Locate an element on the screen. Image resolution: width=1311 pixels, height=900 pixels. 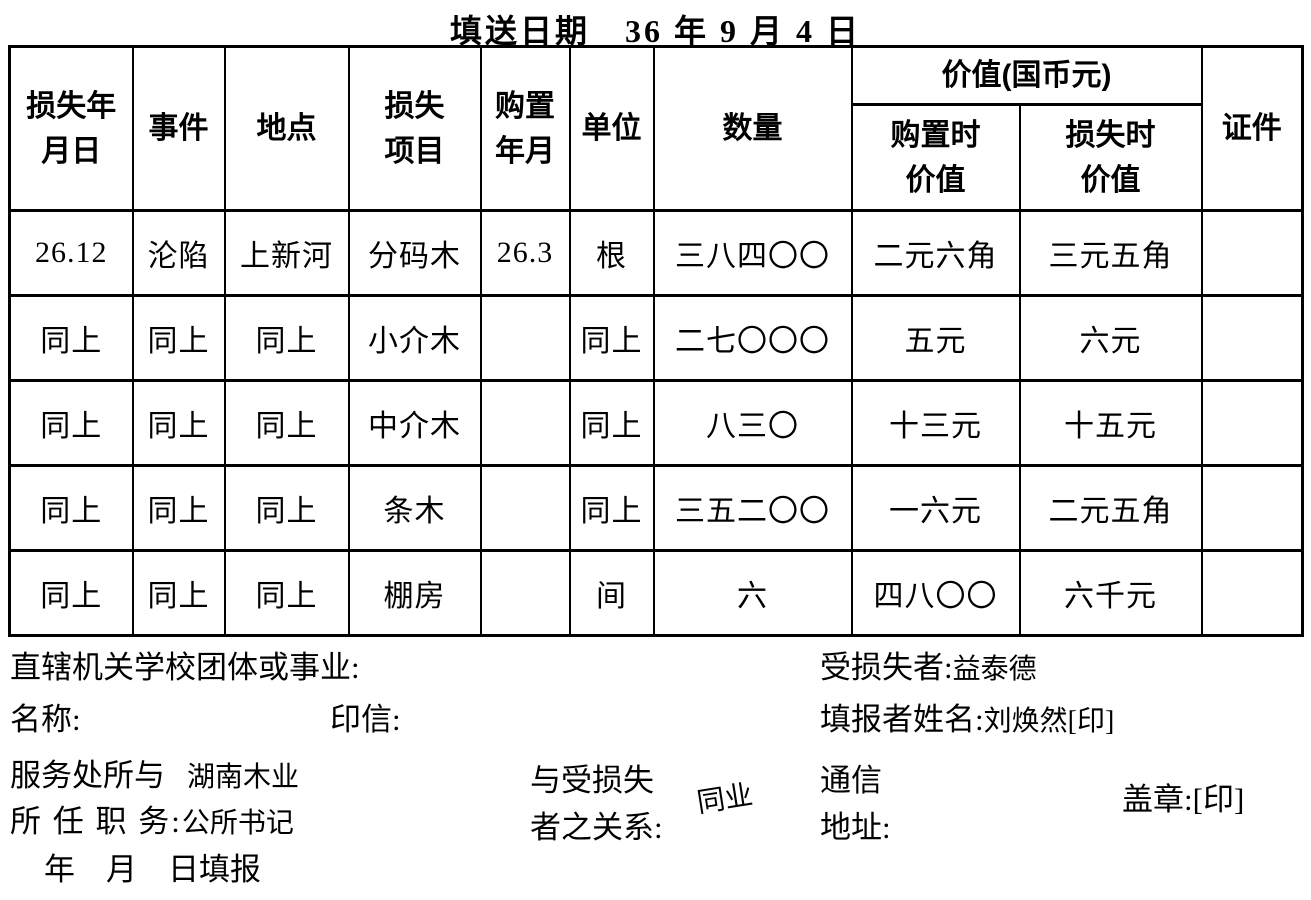
cell-value-at-purchase: 十三元 is located at coordinates (935, 423).